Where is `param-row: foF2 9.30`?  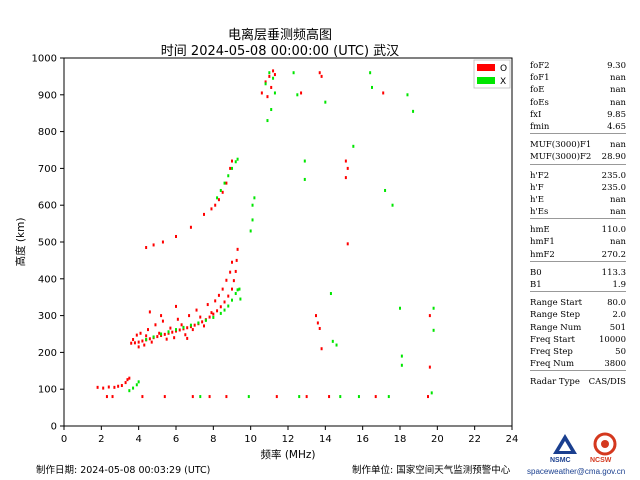 param-row: foF2 9.30 is located at coordinates (578, 66).